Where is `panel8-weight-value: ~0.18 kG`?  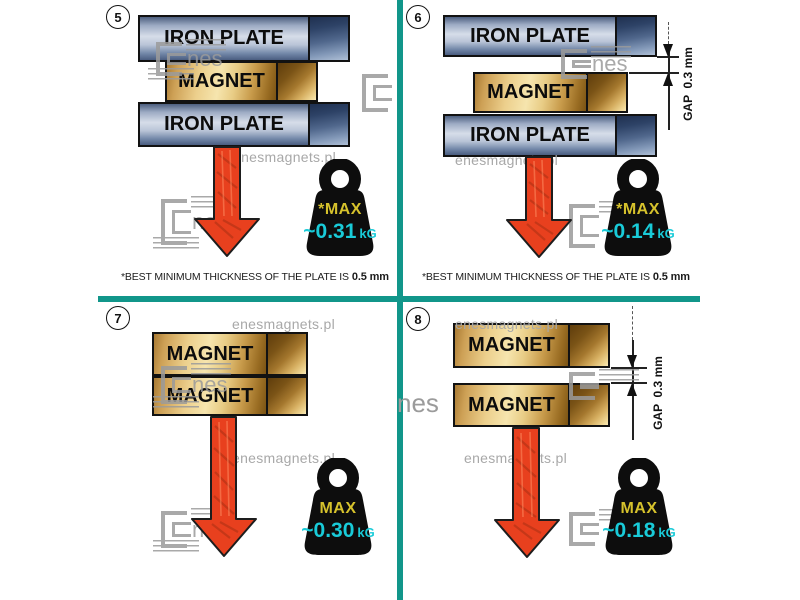
panel8-weight-value: ~0.18 kG is located at coordinates (639, 531).